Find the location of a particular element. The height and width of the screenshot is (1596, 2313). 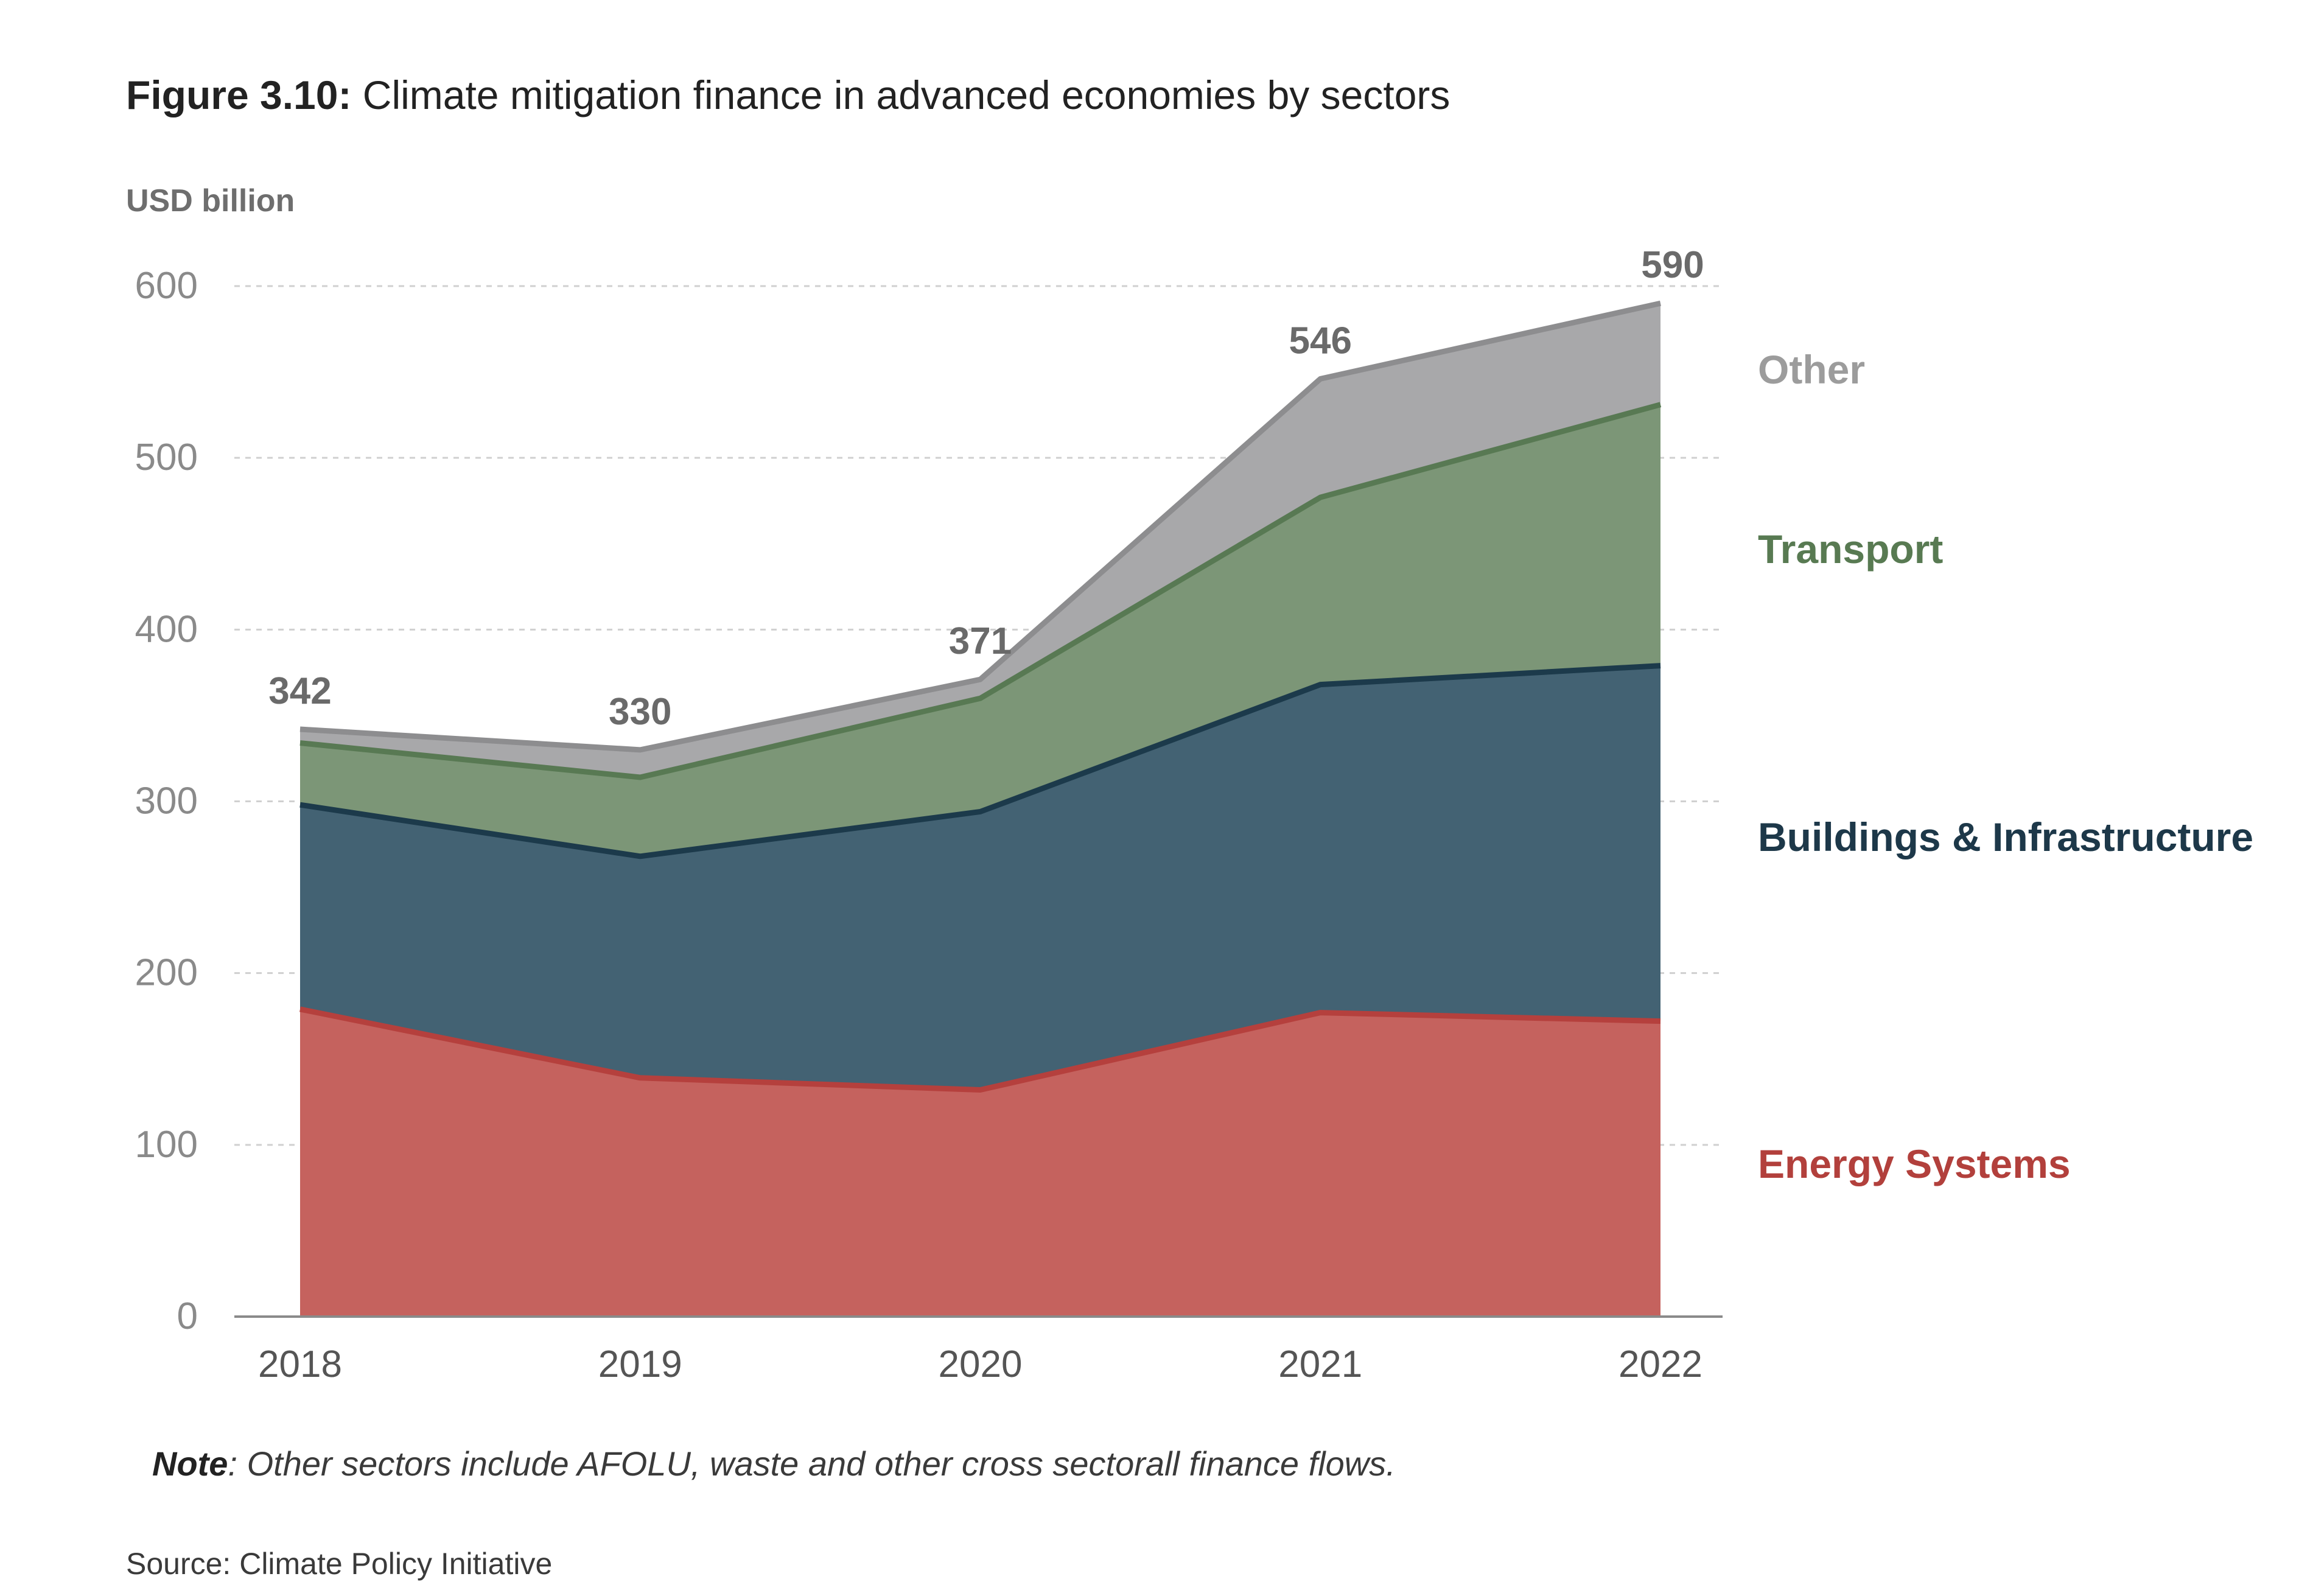

line-buildings-infrastructure is located at coordinates (980, 761).